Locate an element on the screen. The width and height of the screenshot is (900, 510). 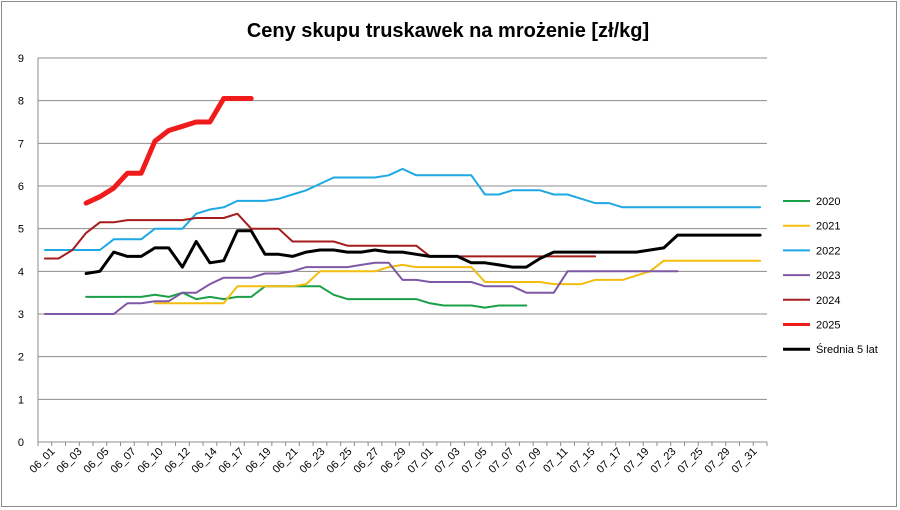
legend-label: 2025 is located at coordinates (828, 326).